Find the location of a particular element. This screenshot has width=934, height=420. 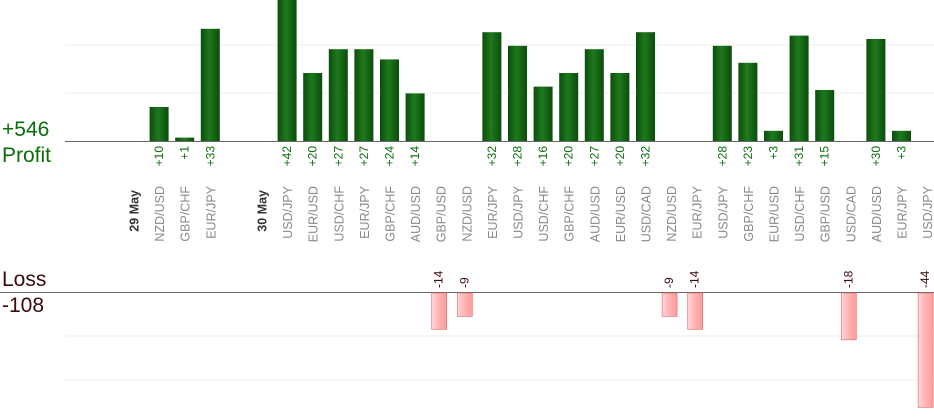

loss-value-label: -18 is located at coordinates (848, 279).